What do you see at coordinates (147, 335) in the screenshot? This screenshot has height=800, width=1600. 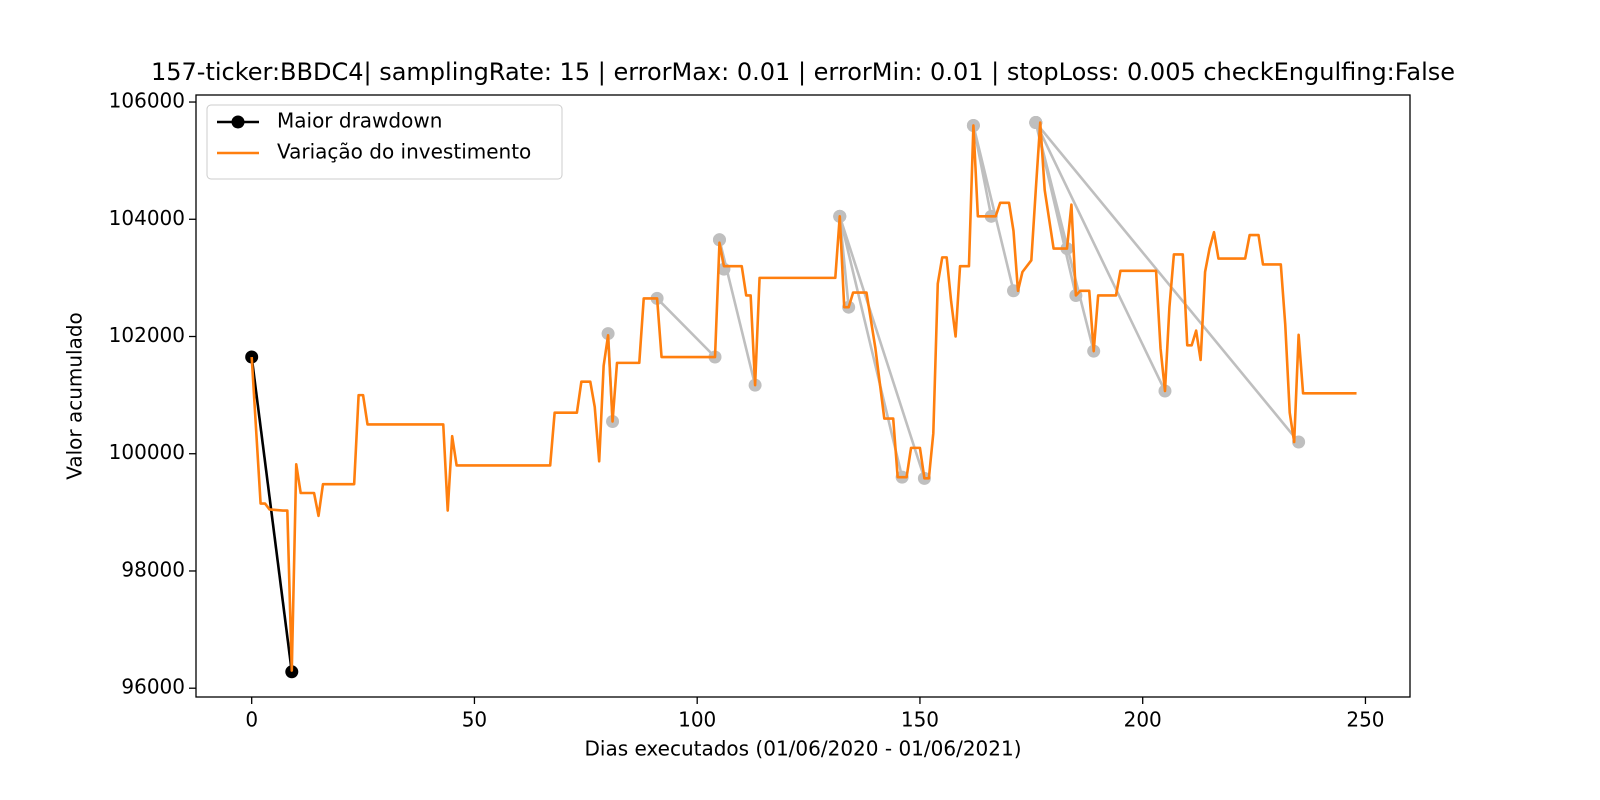 I see `y-tick-label: 102000` at bounding box center [147, 335].